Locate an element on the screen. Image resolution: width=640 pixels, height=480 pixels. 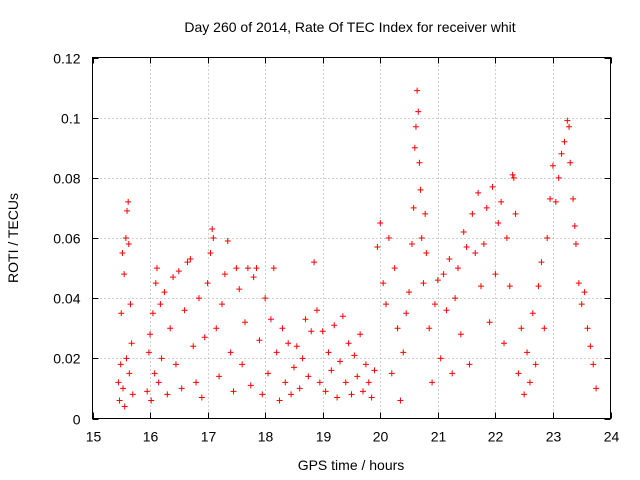
x-tick-label: 15 is located at coordinates (94, 437).